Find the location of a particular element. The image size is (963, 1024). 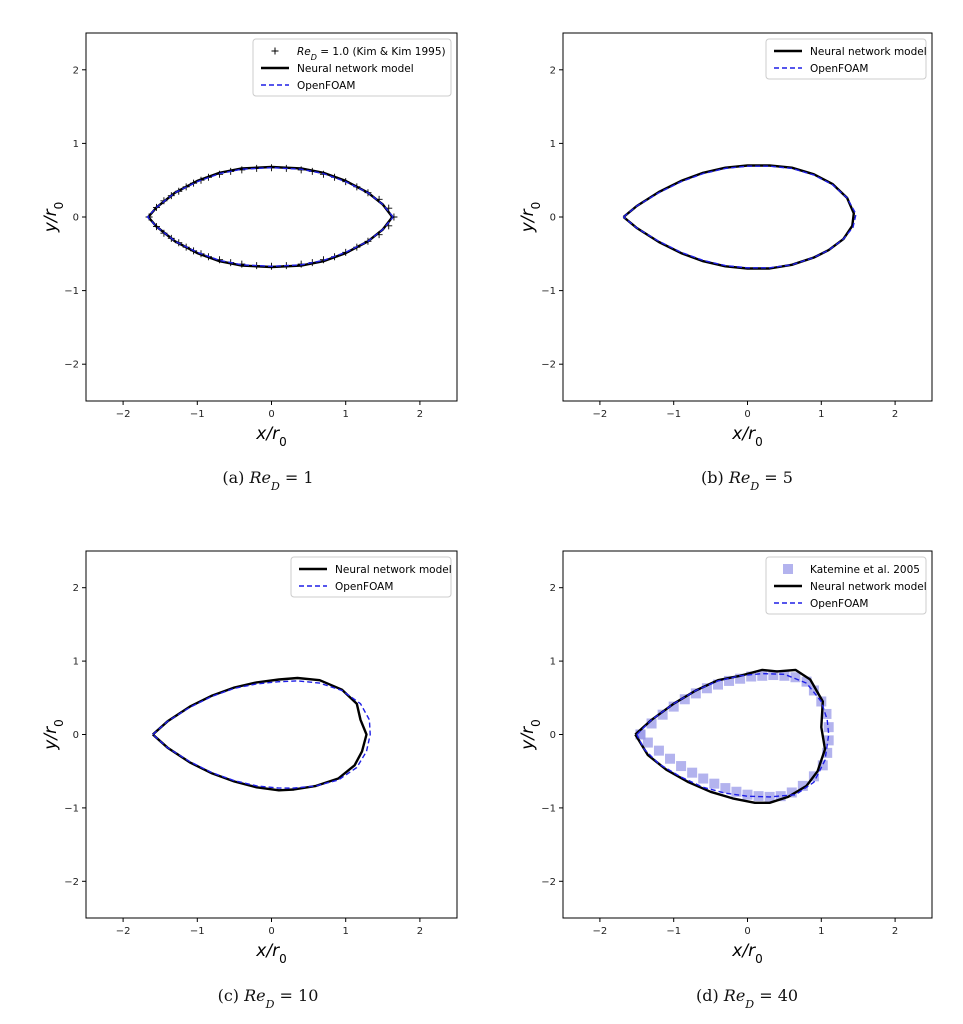

legend-label: OpenFOAM is located at coordinates (326, 86).